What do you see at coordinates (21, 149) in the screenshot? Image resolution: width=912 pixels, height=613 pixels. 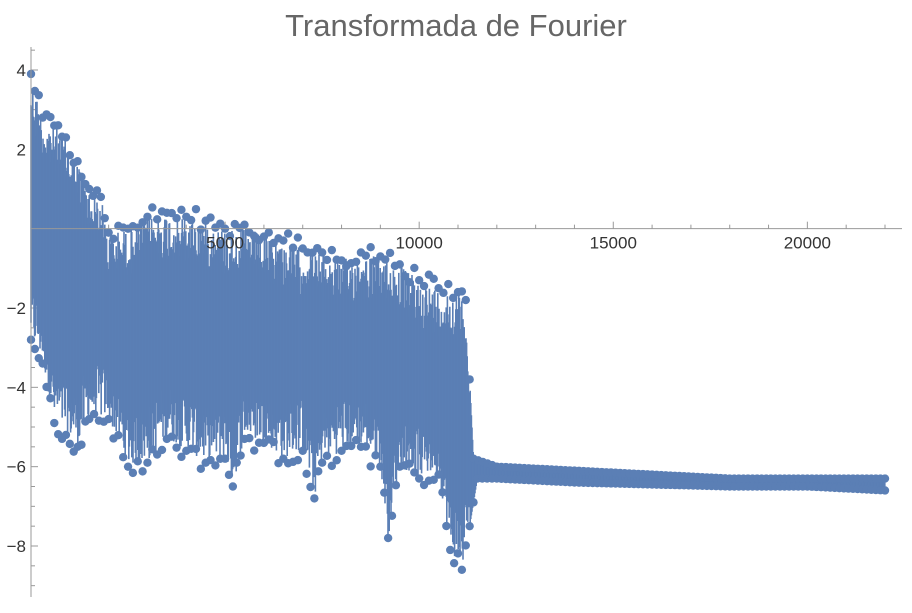 I see `y-tick-label: 2` at bounding box center [21, 149].